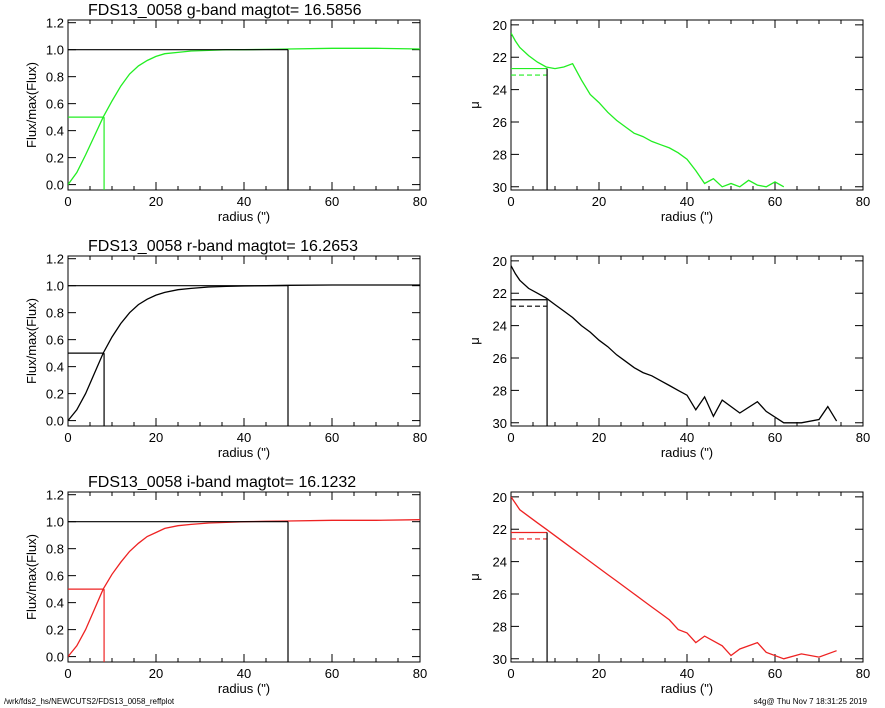 This screenshot has height=708, width=885. What do you see at coordinates (225, 10) in the screenshot?
I see `panel-title: FDS13_0058 g-band magtot= 16.5856` at bounding box center [225, 10].